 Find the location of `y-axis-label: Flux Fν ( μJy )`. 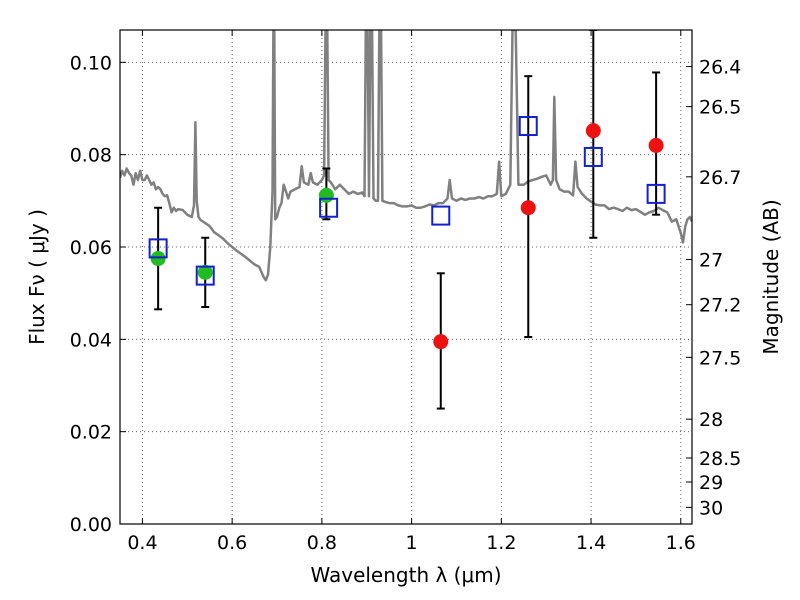

y-axis-label: Flux Fν ( μJy ) is located at coordinates (37, 277).